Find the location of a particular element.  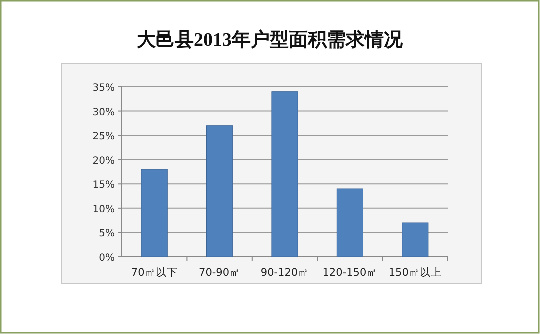

y-tick-label: 20% is located at coordinates (103, 161).